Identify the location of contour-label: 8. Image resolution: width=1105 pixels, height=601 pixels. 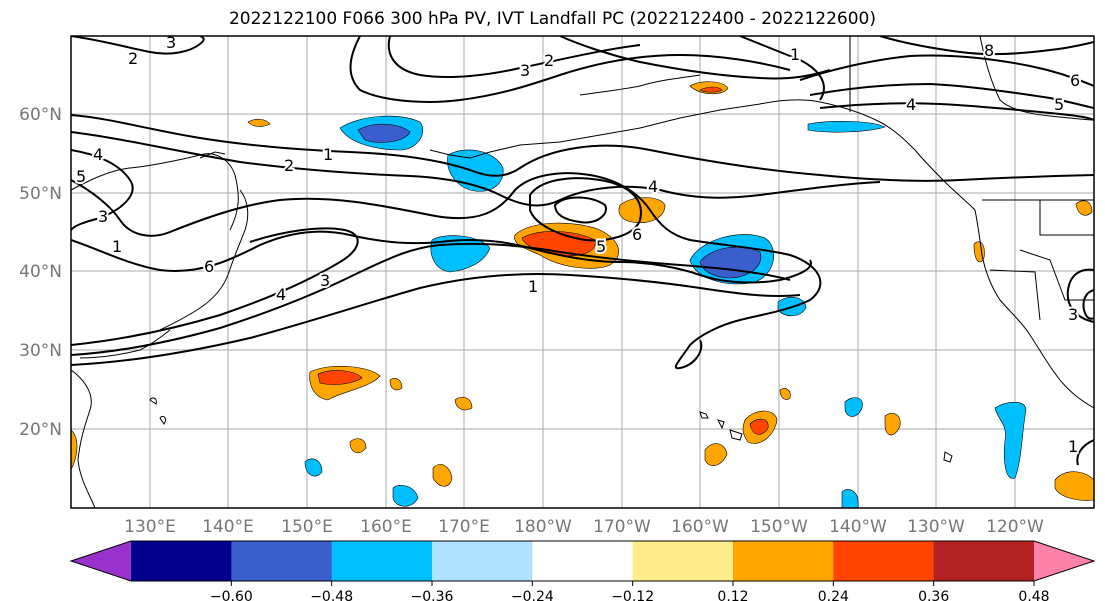
(989, 50).